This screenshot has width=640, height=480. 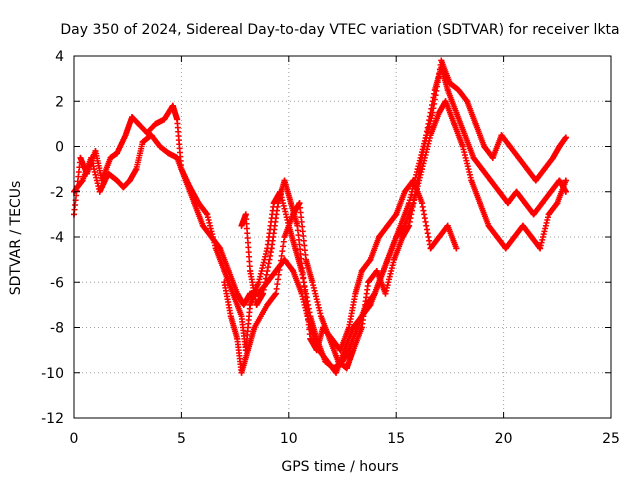 I want to click on x-tick-label: 25, so click(x=611, y=439).